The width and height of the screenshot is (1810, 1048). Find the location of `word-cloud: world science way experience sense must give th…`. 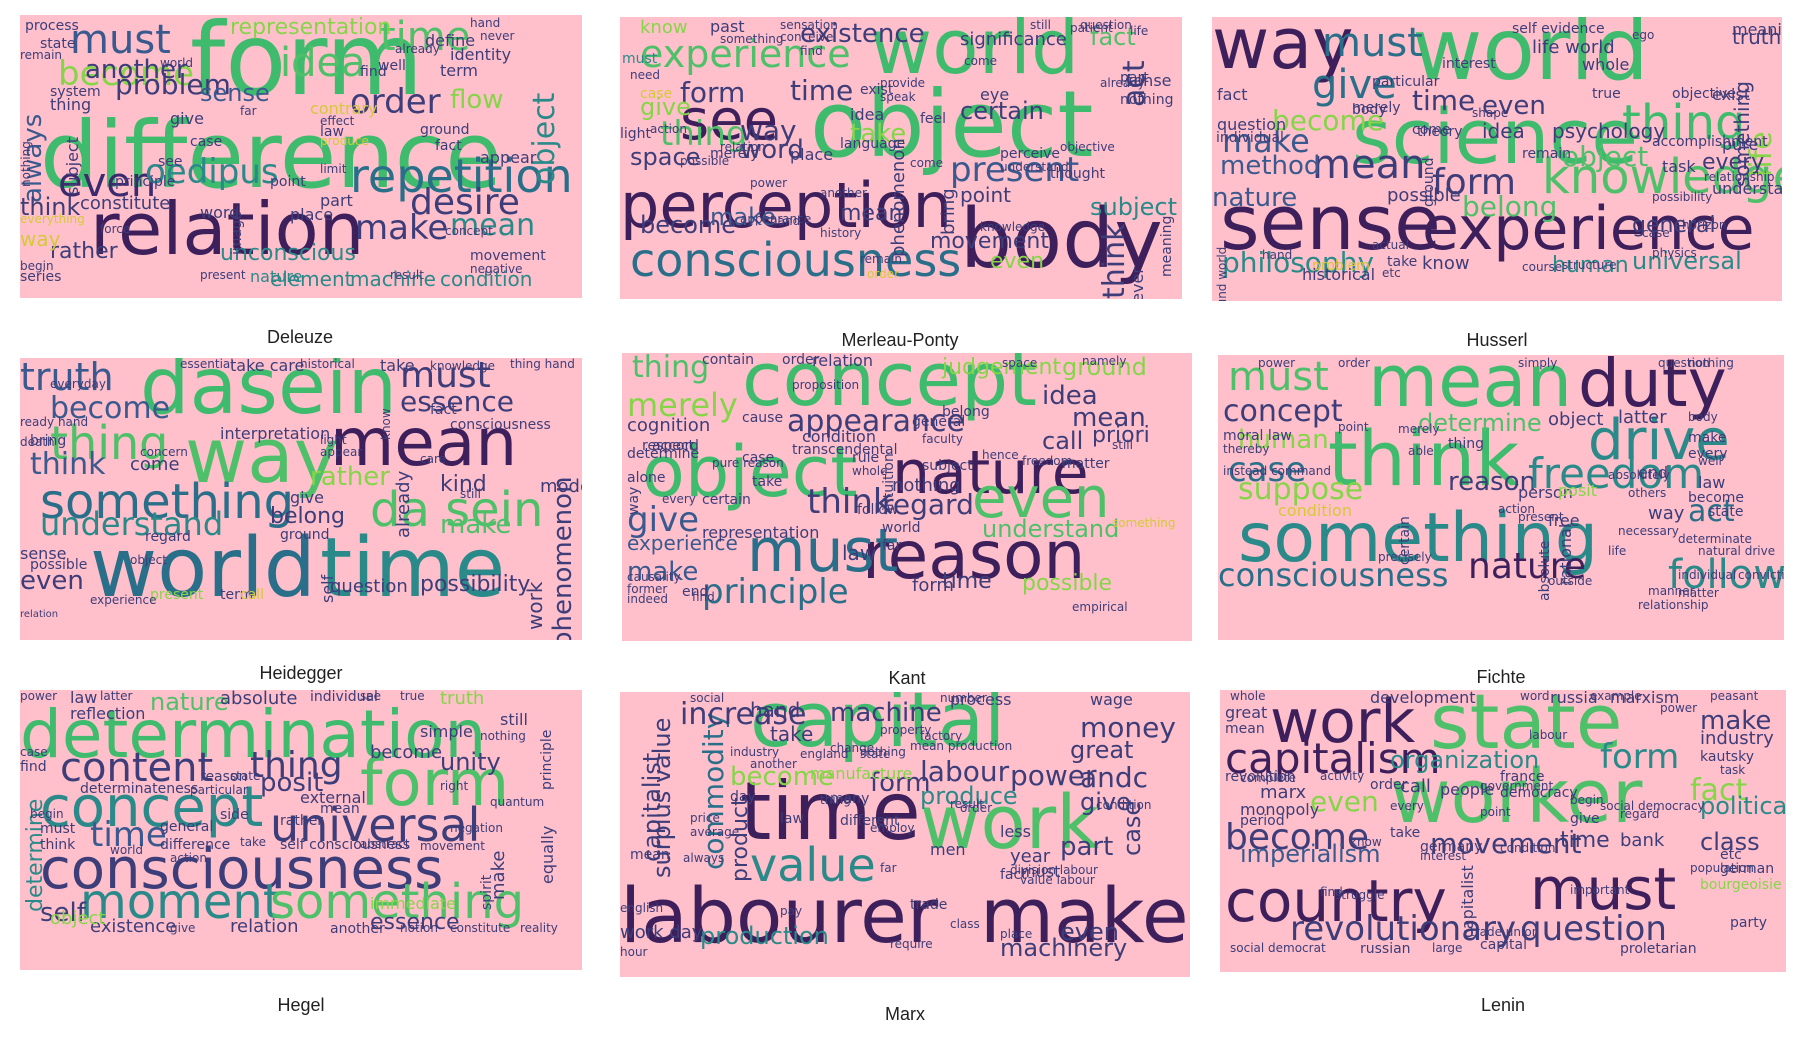

word-cloud: world science way experience sense must give th… is located at coordinates (1497, 159).